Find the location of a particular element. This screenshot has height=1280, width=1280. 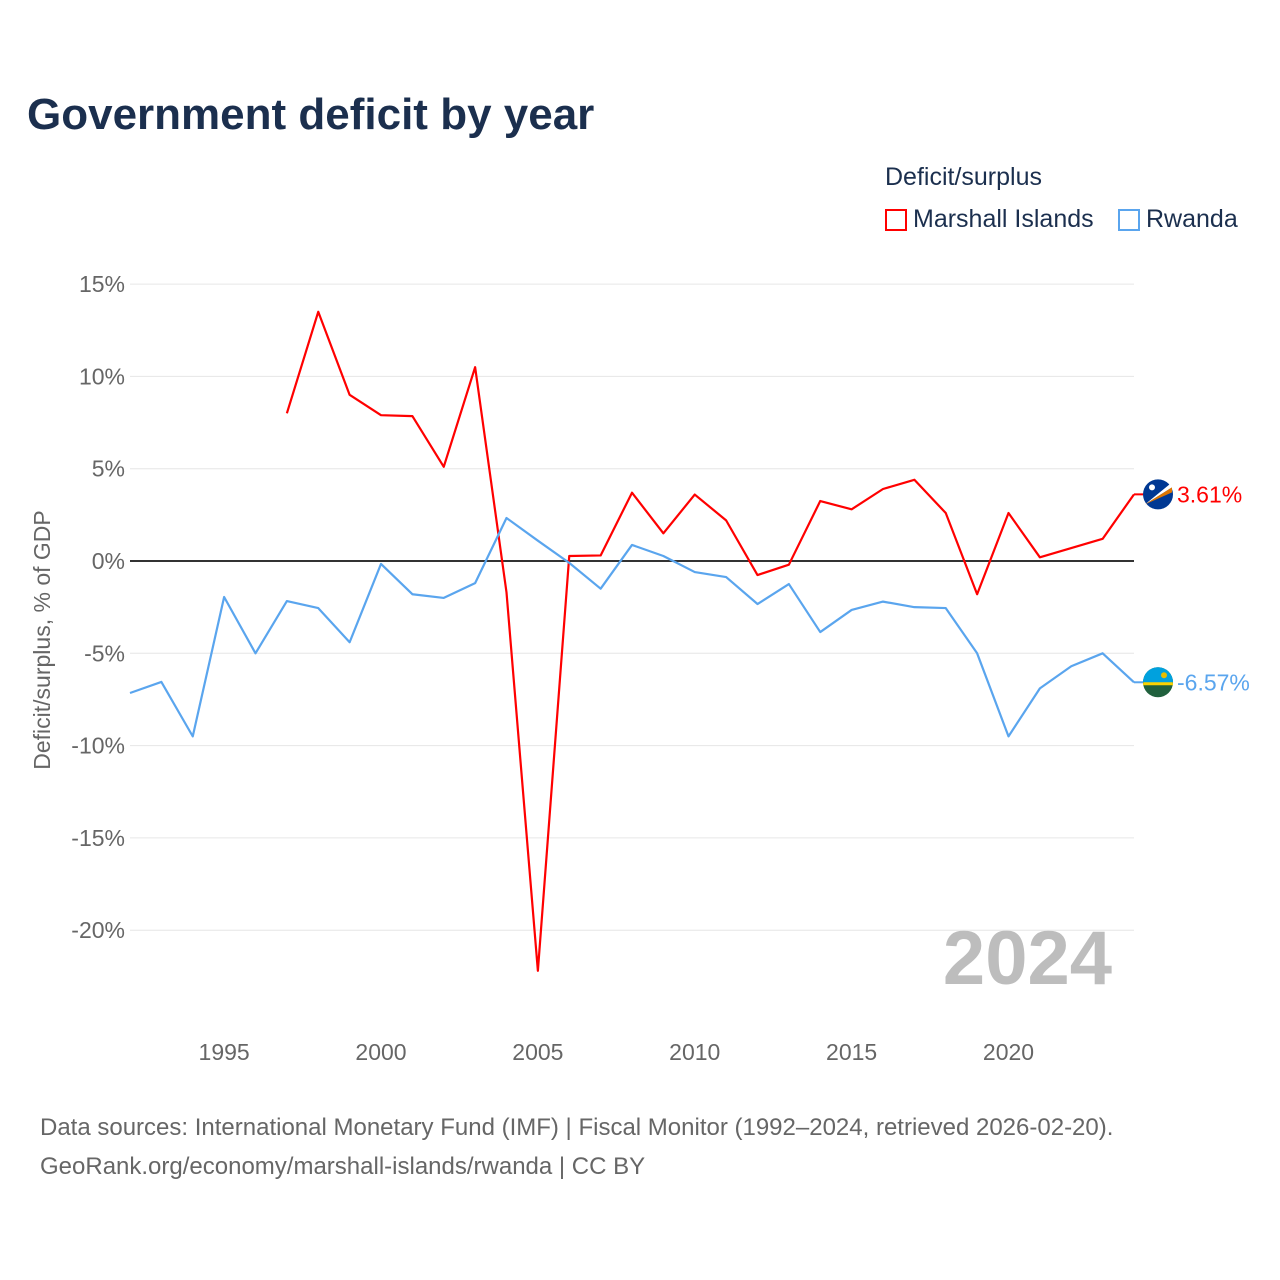

x-tick-label: 2010 is located at coordinates (694, 1052).